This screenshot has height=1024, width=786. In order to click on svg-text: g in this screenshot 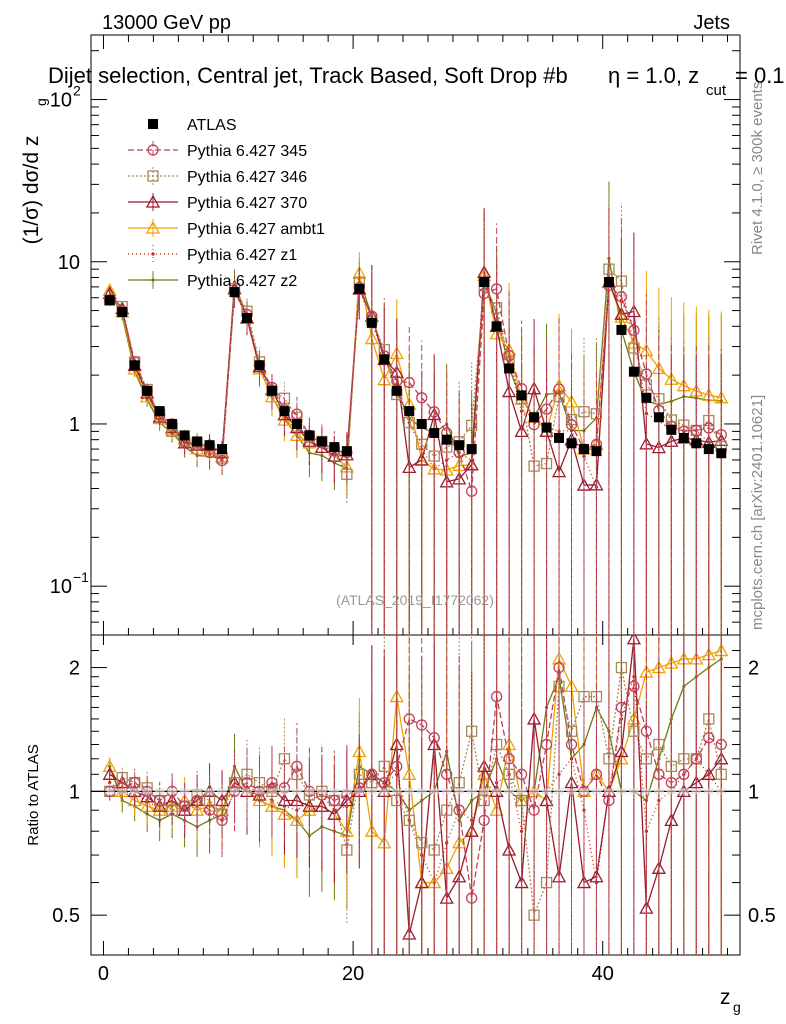, I will do `click(41, 102)`.